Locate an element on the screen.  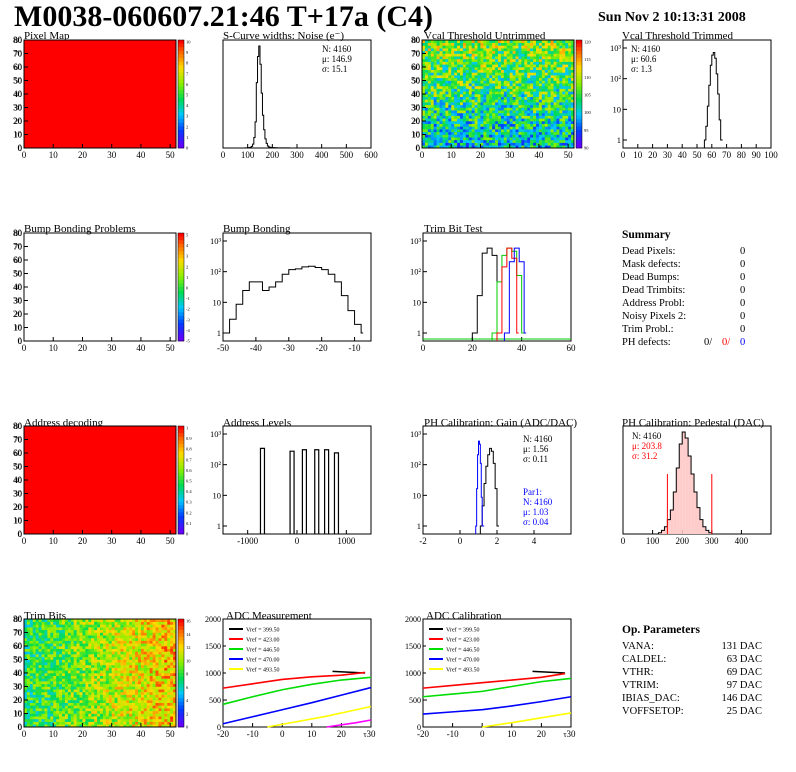
y-tick-label: 60 is located at coordinates (18, 453).